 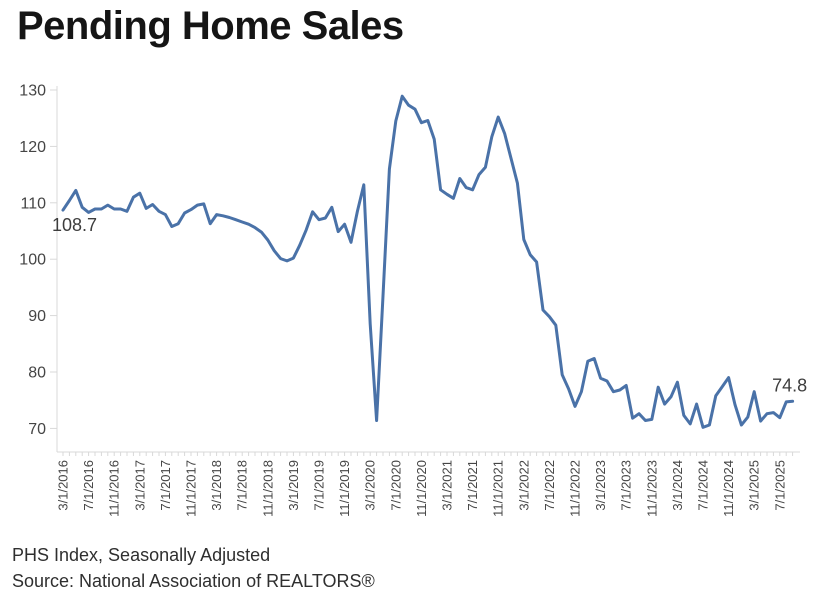 I want to click on x-axis-label: 3/1/2018, so click(x=216, y=485).